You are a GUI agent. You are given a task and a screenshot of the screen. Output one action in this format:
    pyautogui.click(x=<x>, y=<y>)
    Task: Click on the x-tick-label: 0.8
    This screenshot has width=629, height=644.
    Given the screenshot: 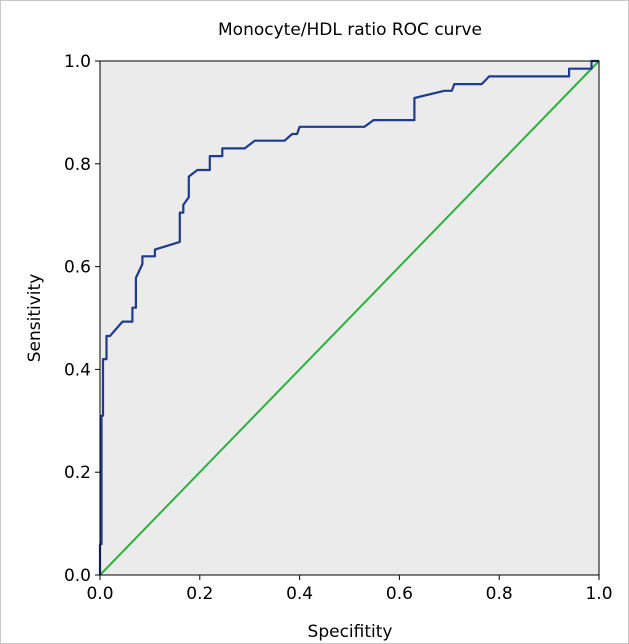 What is the action you would take?
    pyautogui.click(x=499, y=594)
    